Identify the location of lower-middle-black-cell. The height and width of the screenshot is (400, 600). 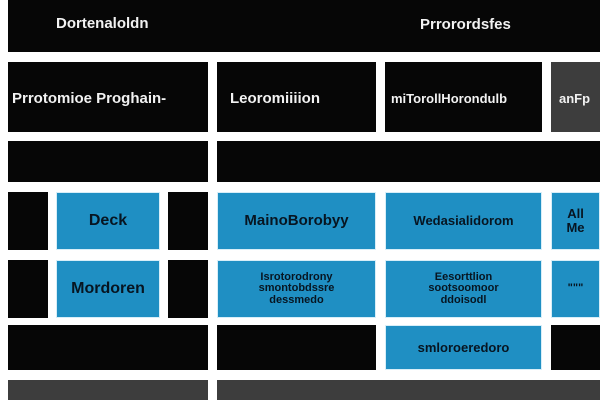
(296, 347).